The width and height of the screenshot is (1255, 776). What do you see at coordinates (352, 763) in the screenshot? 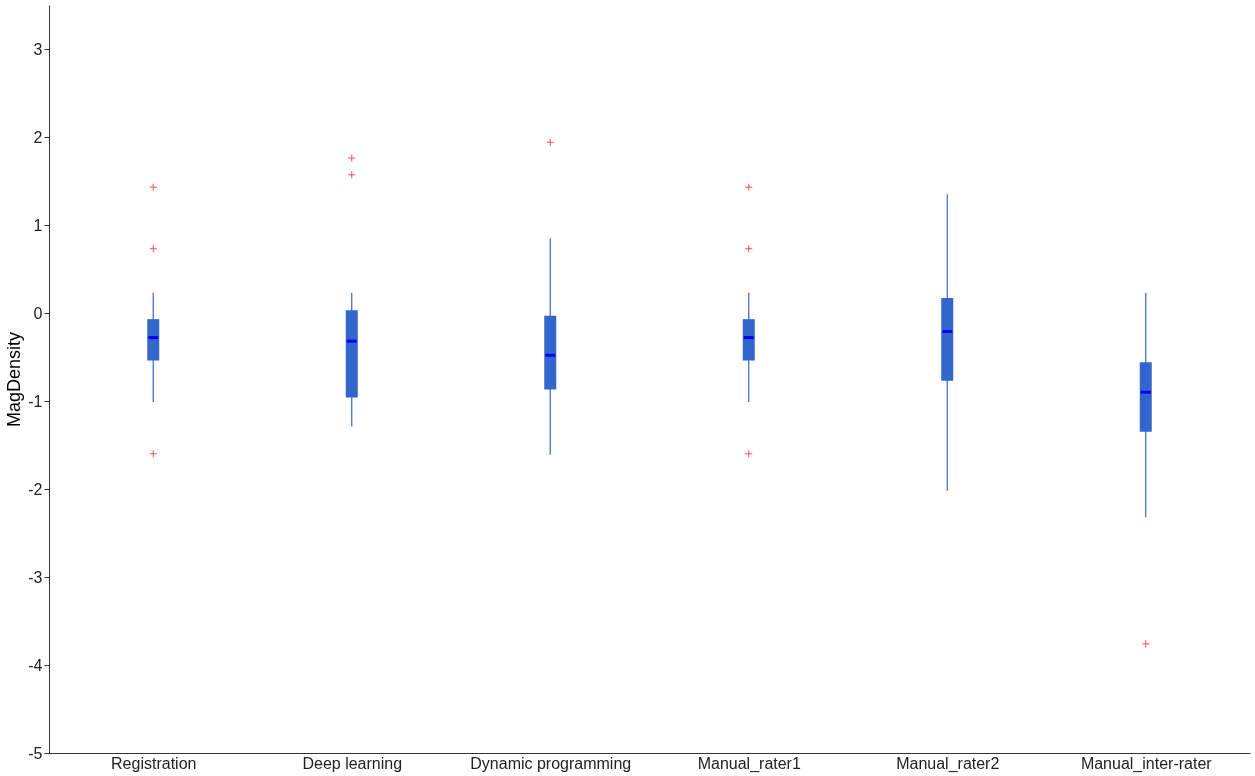
I see `x-tick-label: Deep learning` at bounding box center [352, 763].